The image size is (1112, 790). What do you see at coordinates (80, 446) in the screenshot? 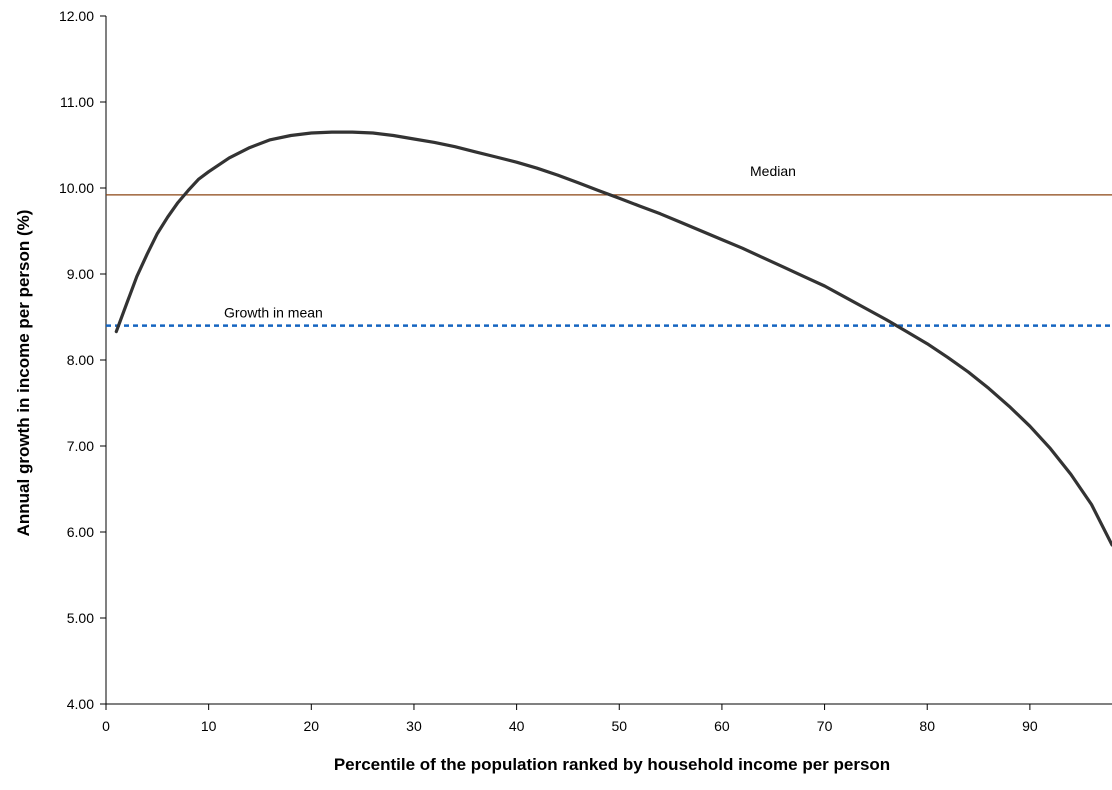
I see `y-tick-label: 7.00` at bounding box center [80, 446].